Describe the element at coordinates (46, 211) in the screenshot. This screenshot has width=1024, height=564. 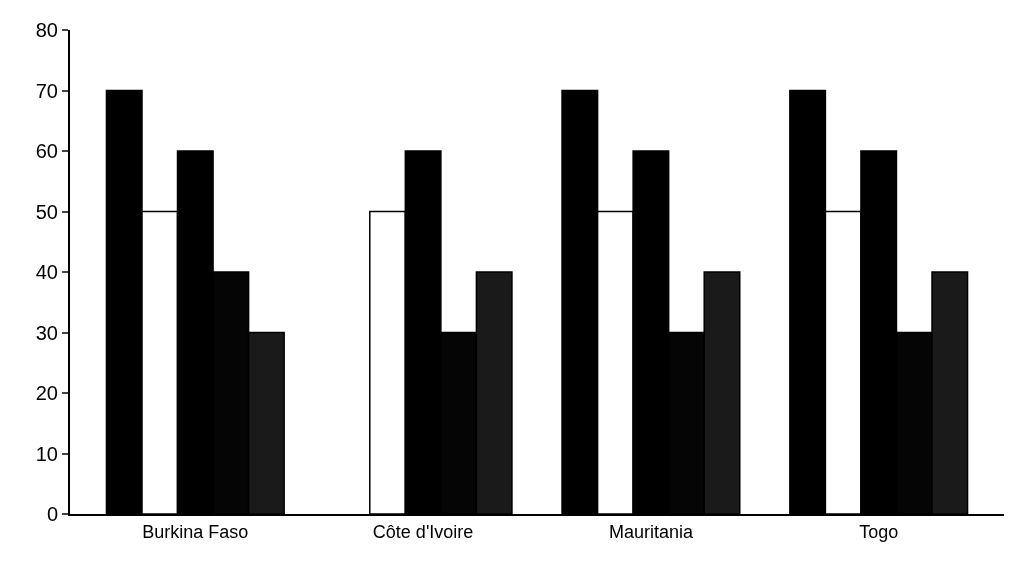
I see `y-tick-label: 50` at that location.